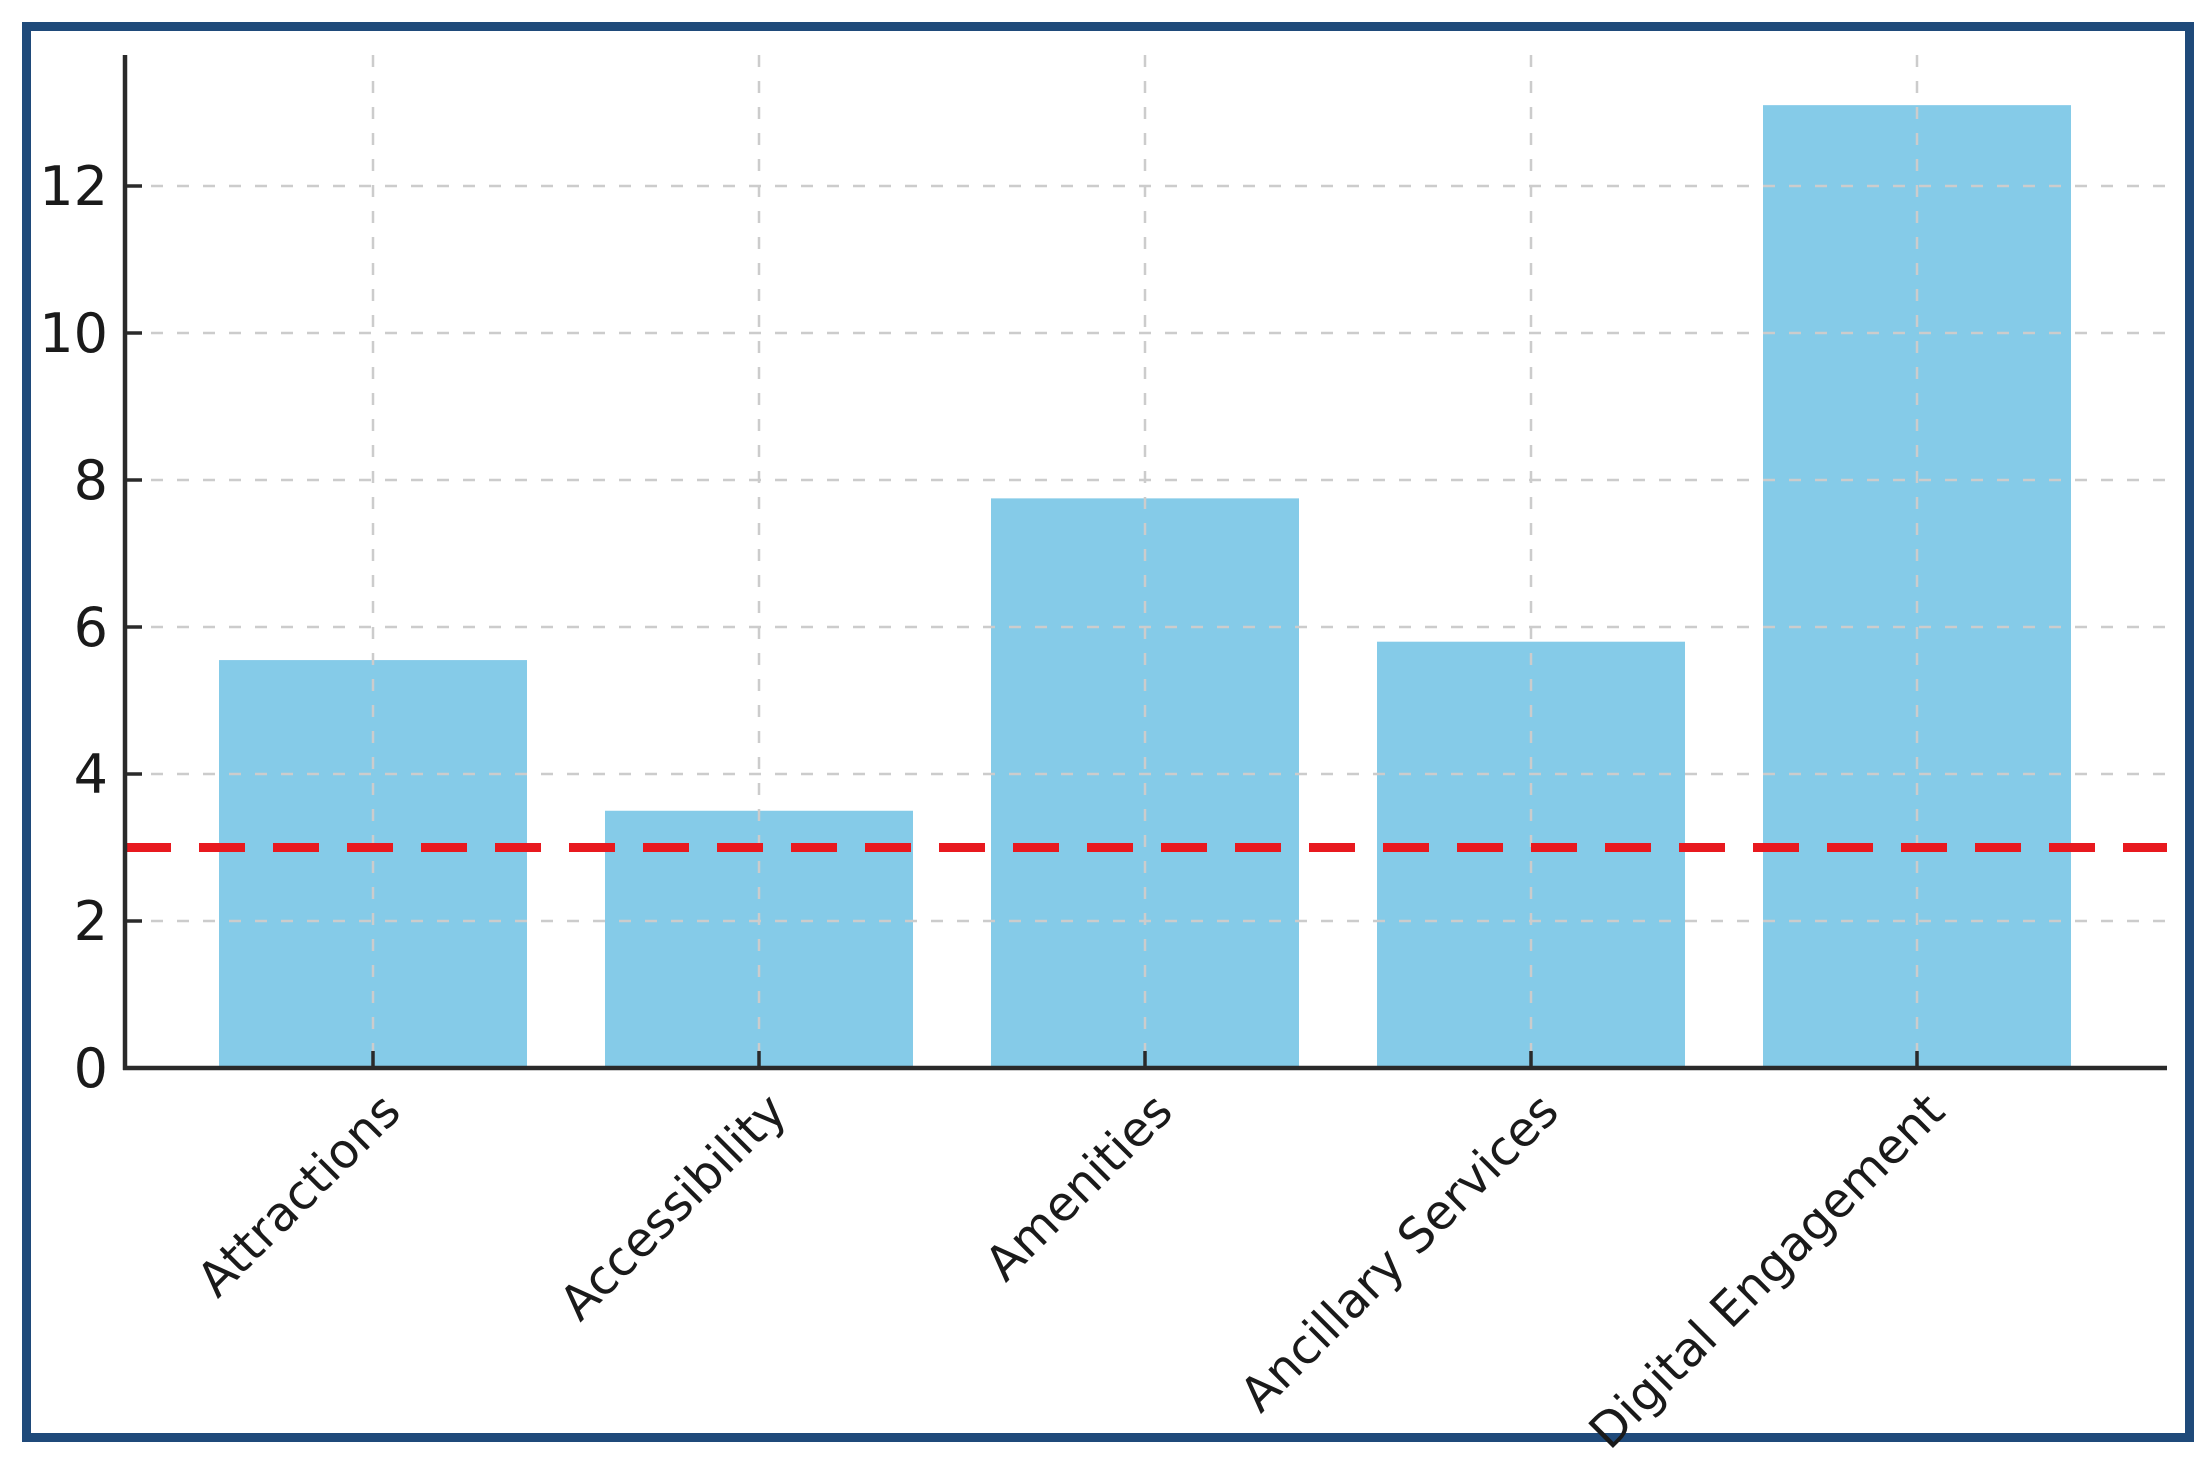 Image resolution: width=2211 pixels, height=1480 pixels. I want to click on y-tick-label-6: 6, so click(91, 627).